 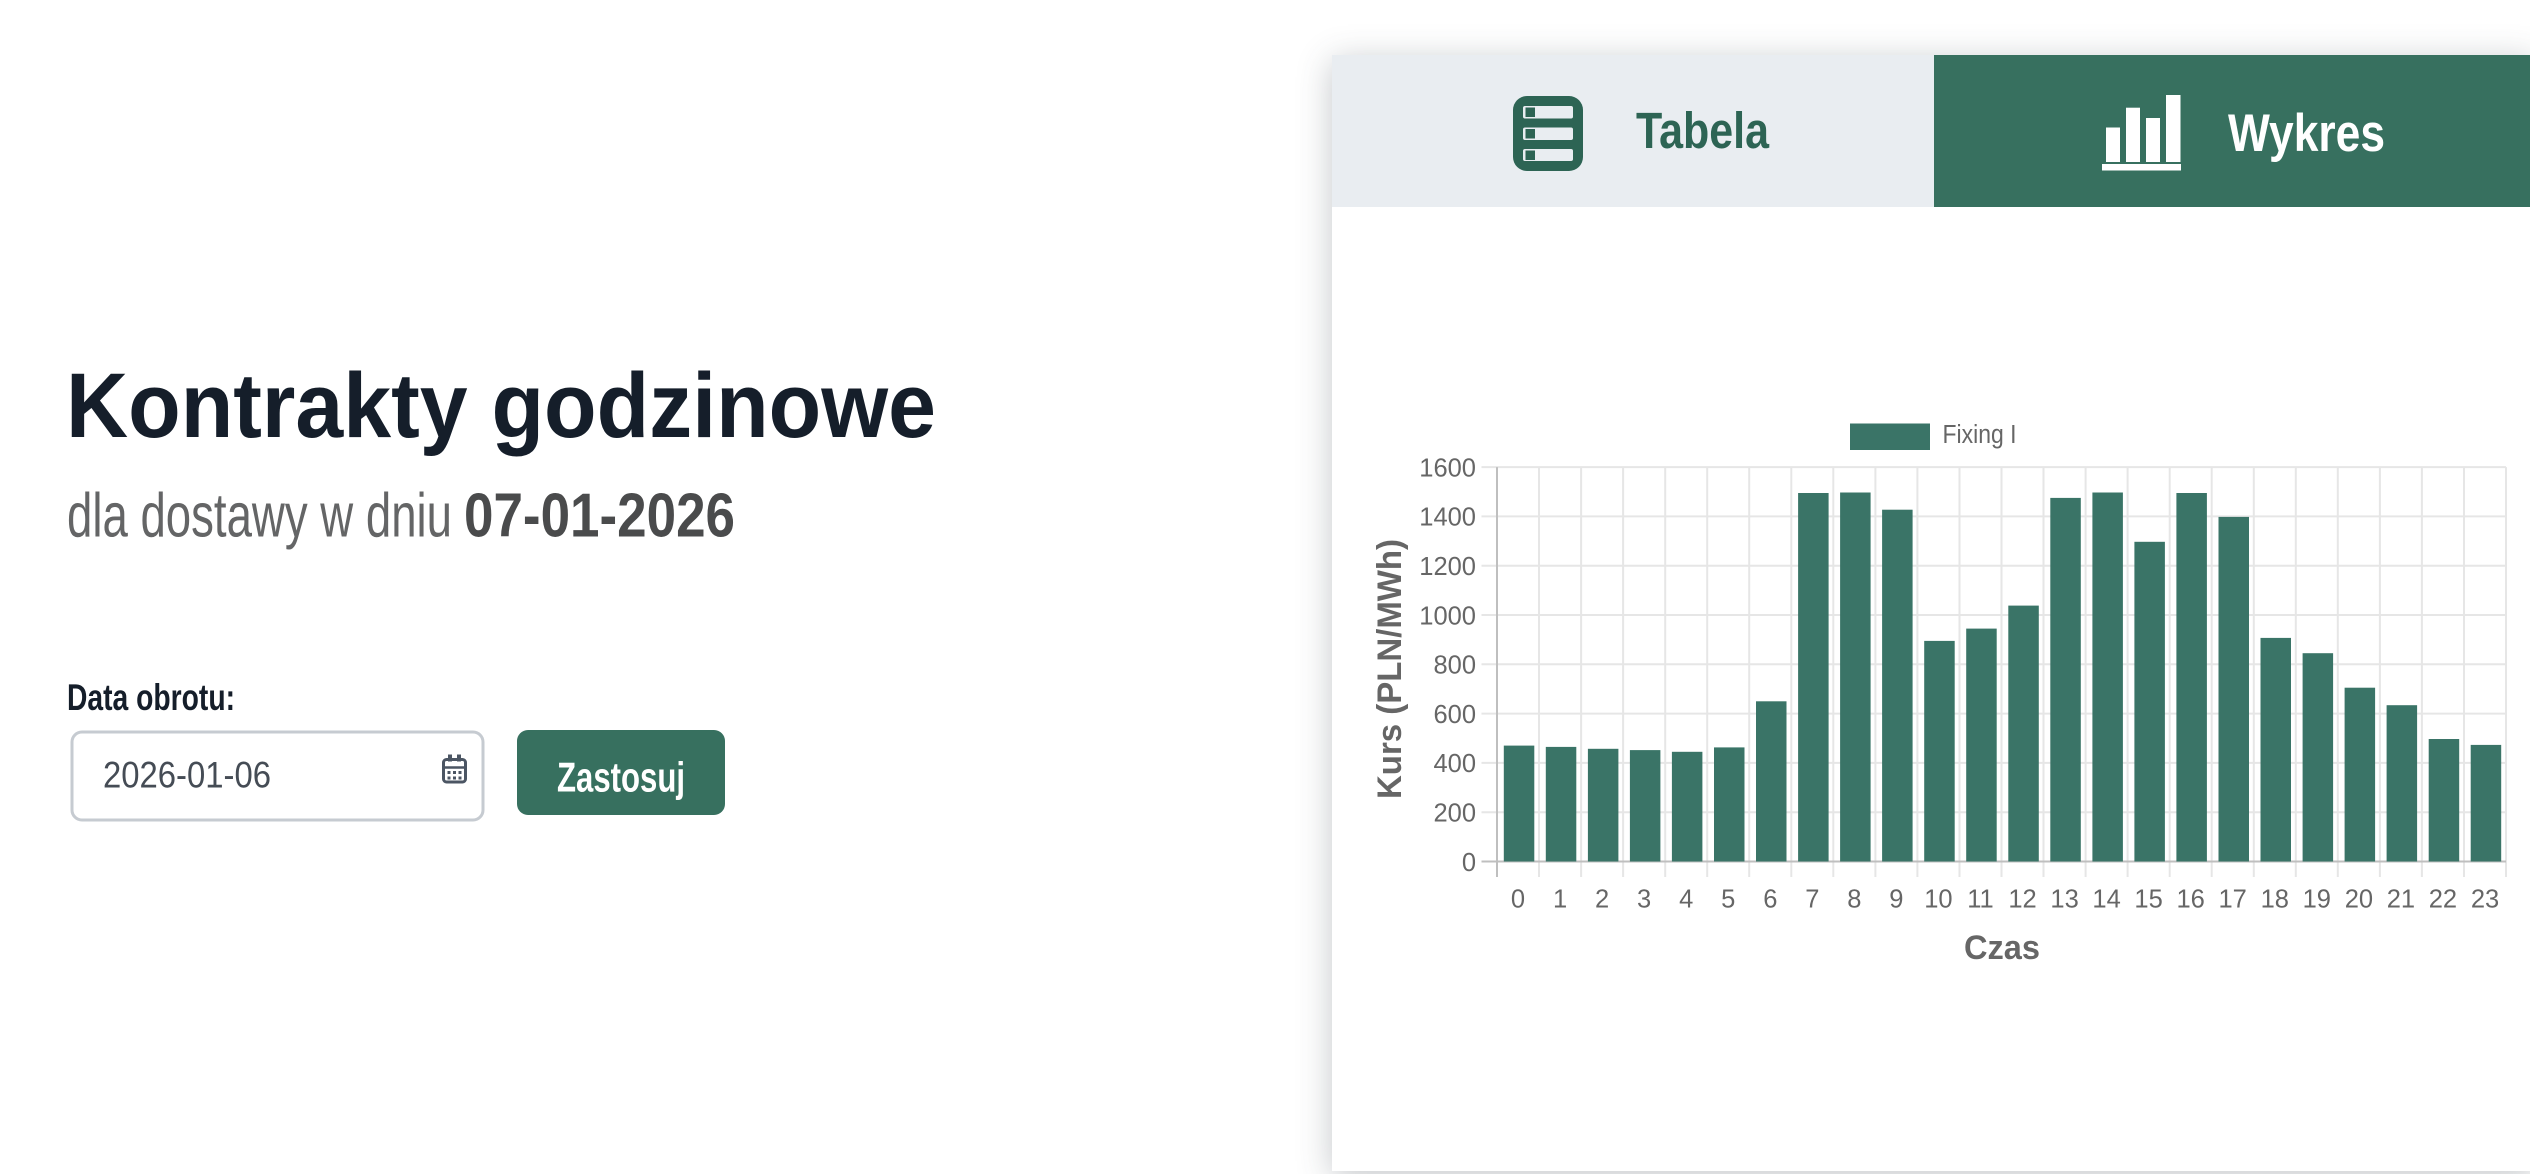 What do you see at coordinates (501, 406) in the screenshot?
I see `svg-text: Kontrakty godzinowe` at bounding box center [501, 406].